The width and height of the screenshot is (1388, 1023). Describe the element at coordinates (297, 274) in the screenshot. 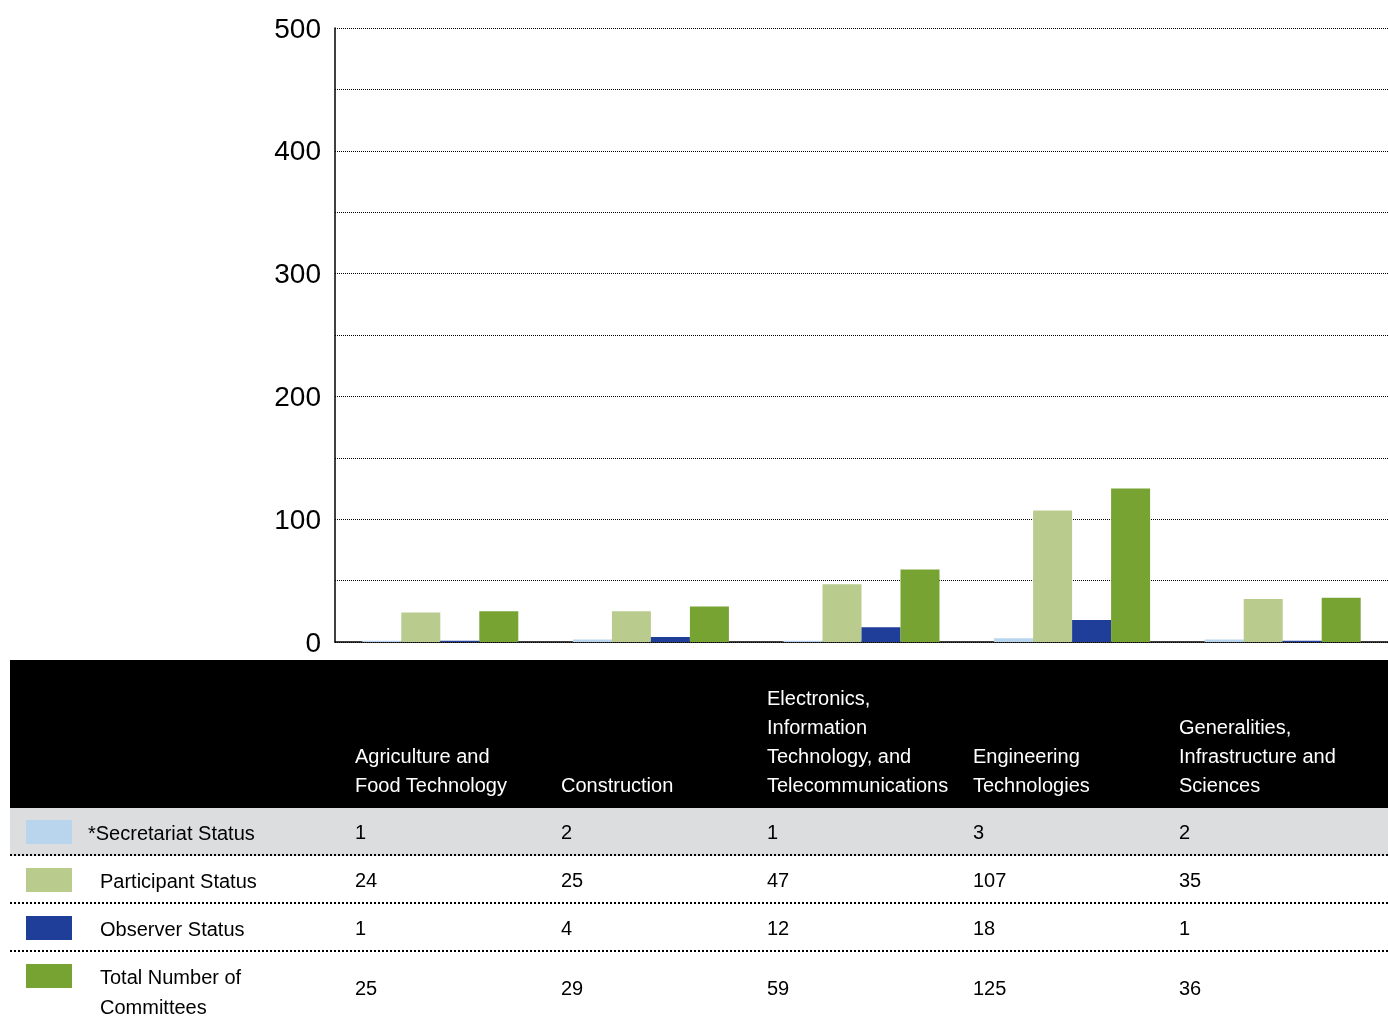

I see `y-tick-label: 300` at that location.